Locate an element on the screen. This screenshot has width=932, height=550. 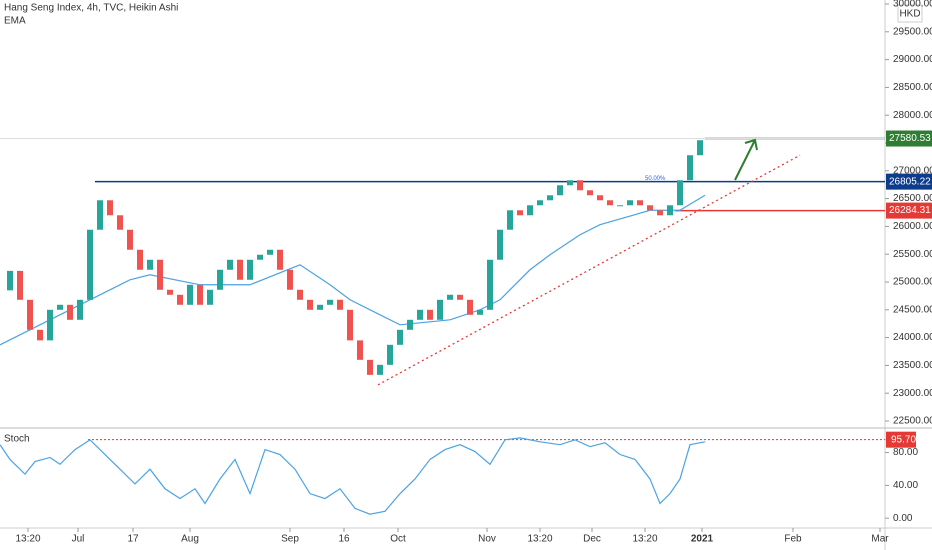
x-tick-label: 16 is located at coordinates (344, 539).